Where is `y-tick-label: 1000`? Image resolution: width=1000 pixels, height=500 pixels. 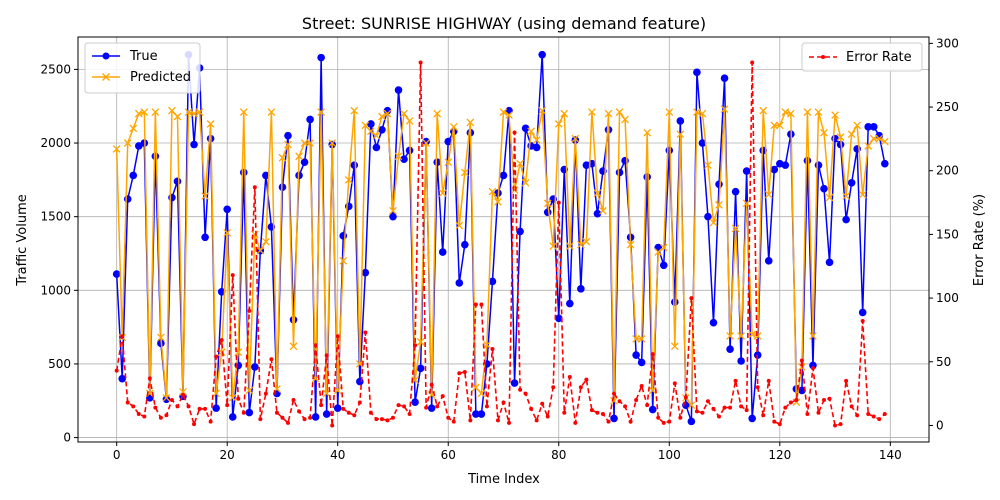 y-tick-label: 1000 is located at coordinates (55, 290).